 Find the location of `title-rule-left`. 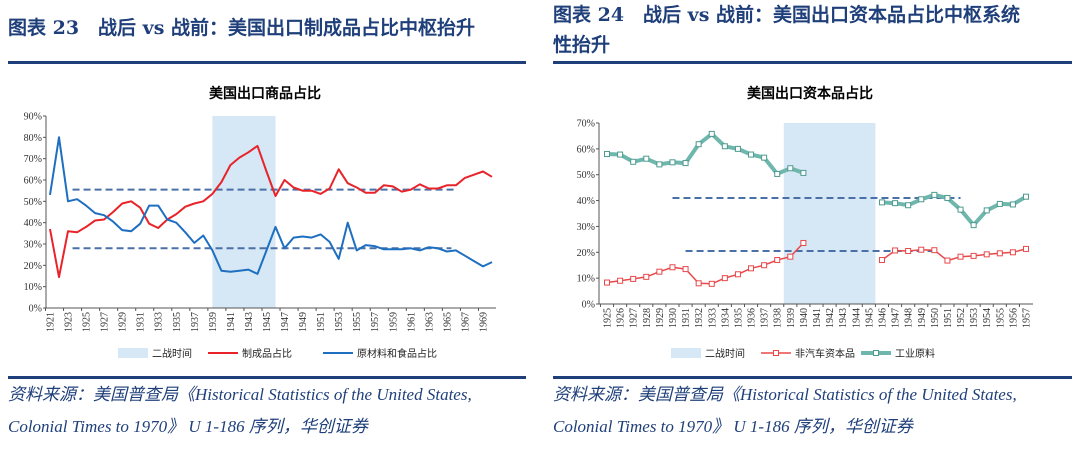

title-rule-left is located at coordinates (267, 62).